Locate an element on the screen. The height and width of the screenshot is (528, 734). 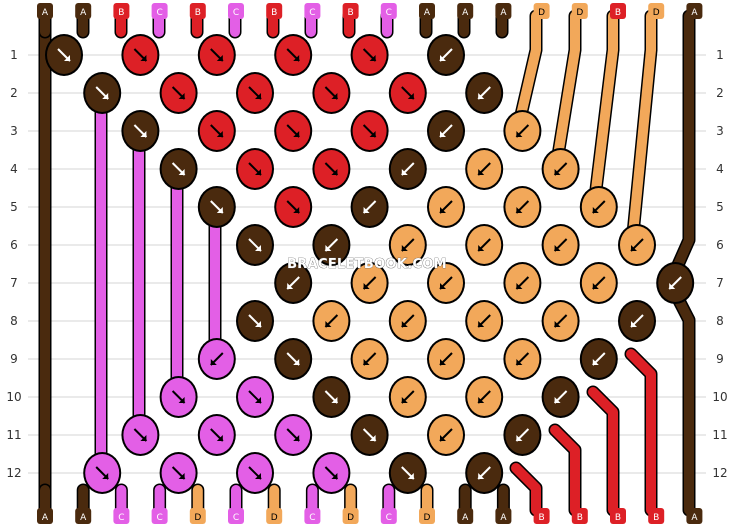
row-number-right: 3 is located at coordinates (720, 131).